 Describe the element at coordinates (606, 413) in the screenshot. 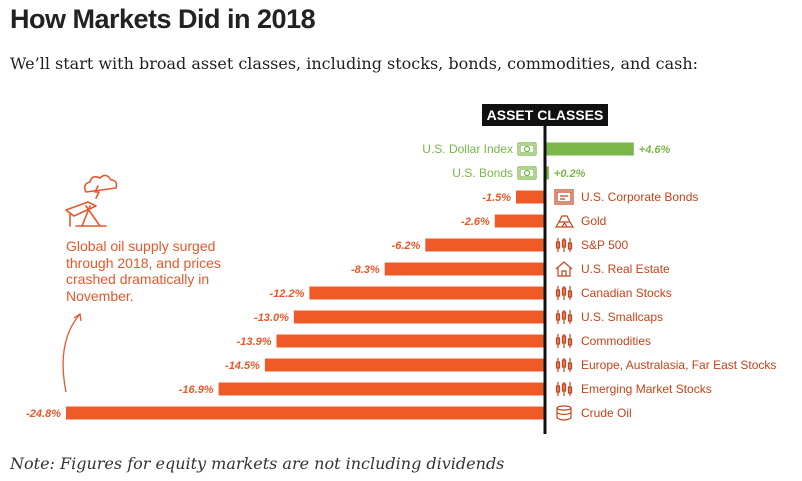

I see `category-label: Crude Oil` at that location.